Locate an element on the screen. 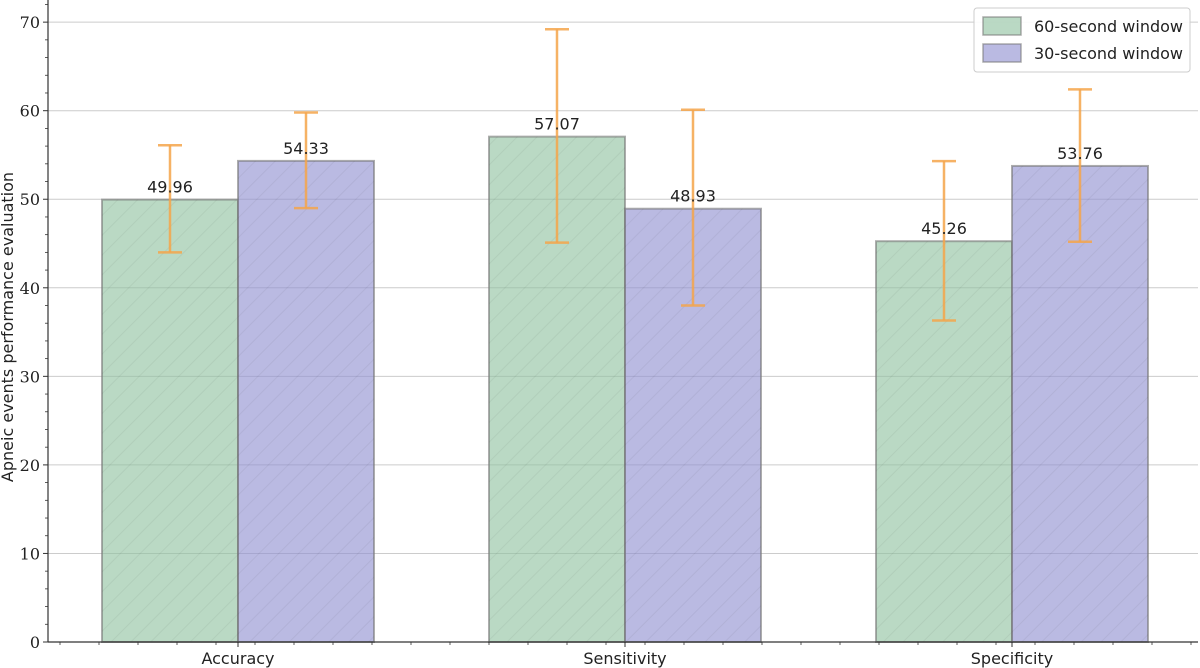 Image resolution: width=1200 pixels, height=668 pixels. y-tick-label: 60 is located at coordinates (30, 111).